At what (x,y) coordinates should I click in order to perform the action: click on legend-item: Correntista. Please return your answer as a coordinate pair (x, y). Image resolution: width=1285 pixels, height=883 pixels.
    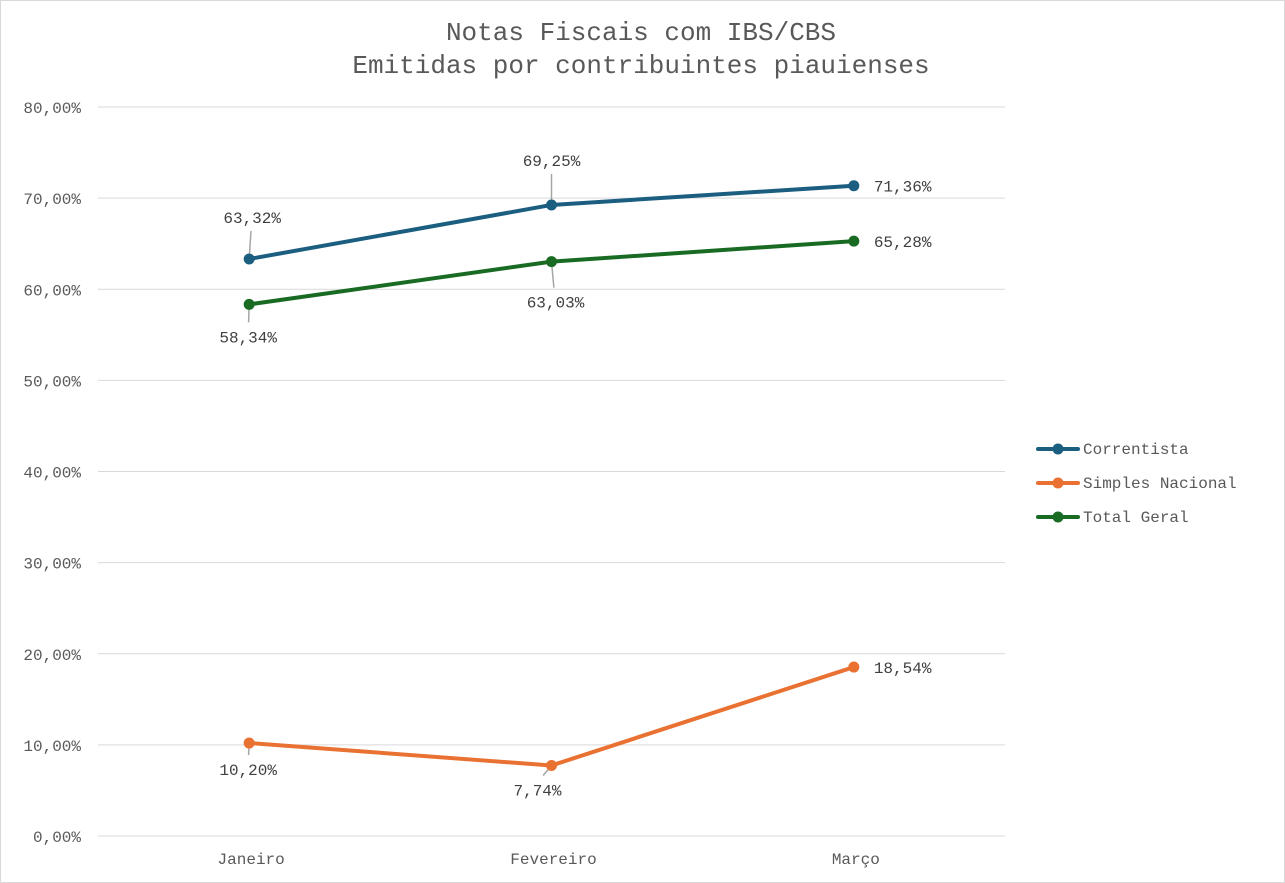
    Looking at the image, I should click on (1112, 450).